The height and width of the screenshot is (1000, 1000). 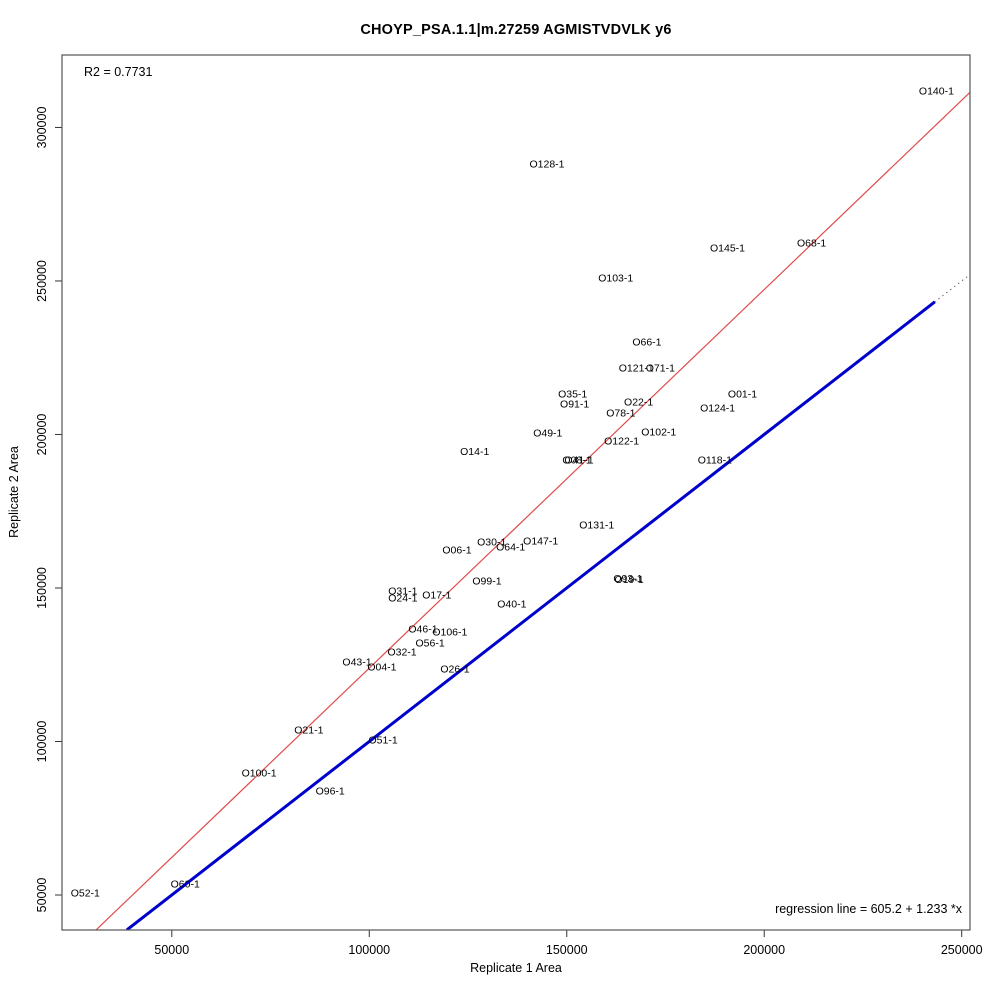 What do you see at coordinates (742, 394) in the screenshot?
I see `point-label: O01-1` at bounding box center [742, 394].